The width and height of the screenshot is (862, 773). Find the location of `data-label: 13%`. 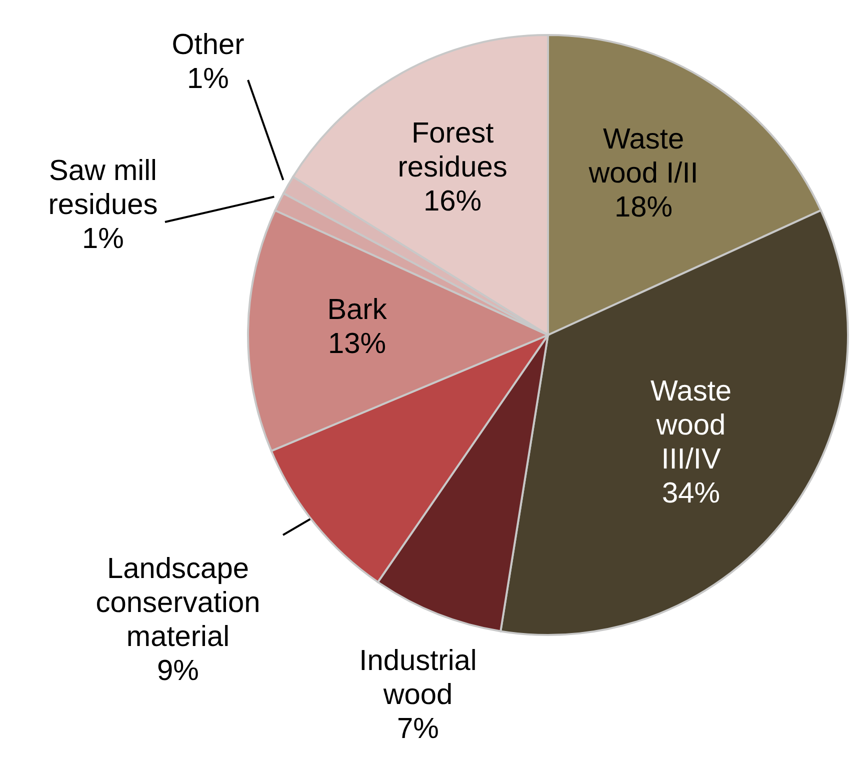

data-label: 13% is located at coordinates (357, 344).